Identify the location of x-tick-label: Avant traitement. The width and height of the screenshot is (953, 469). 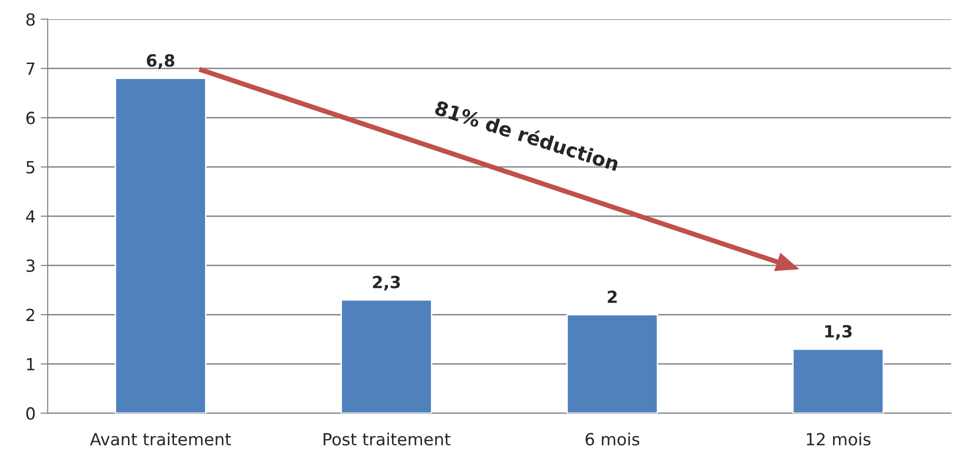
(160, 439).